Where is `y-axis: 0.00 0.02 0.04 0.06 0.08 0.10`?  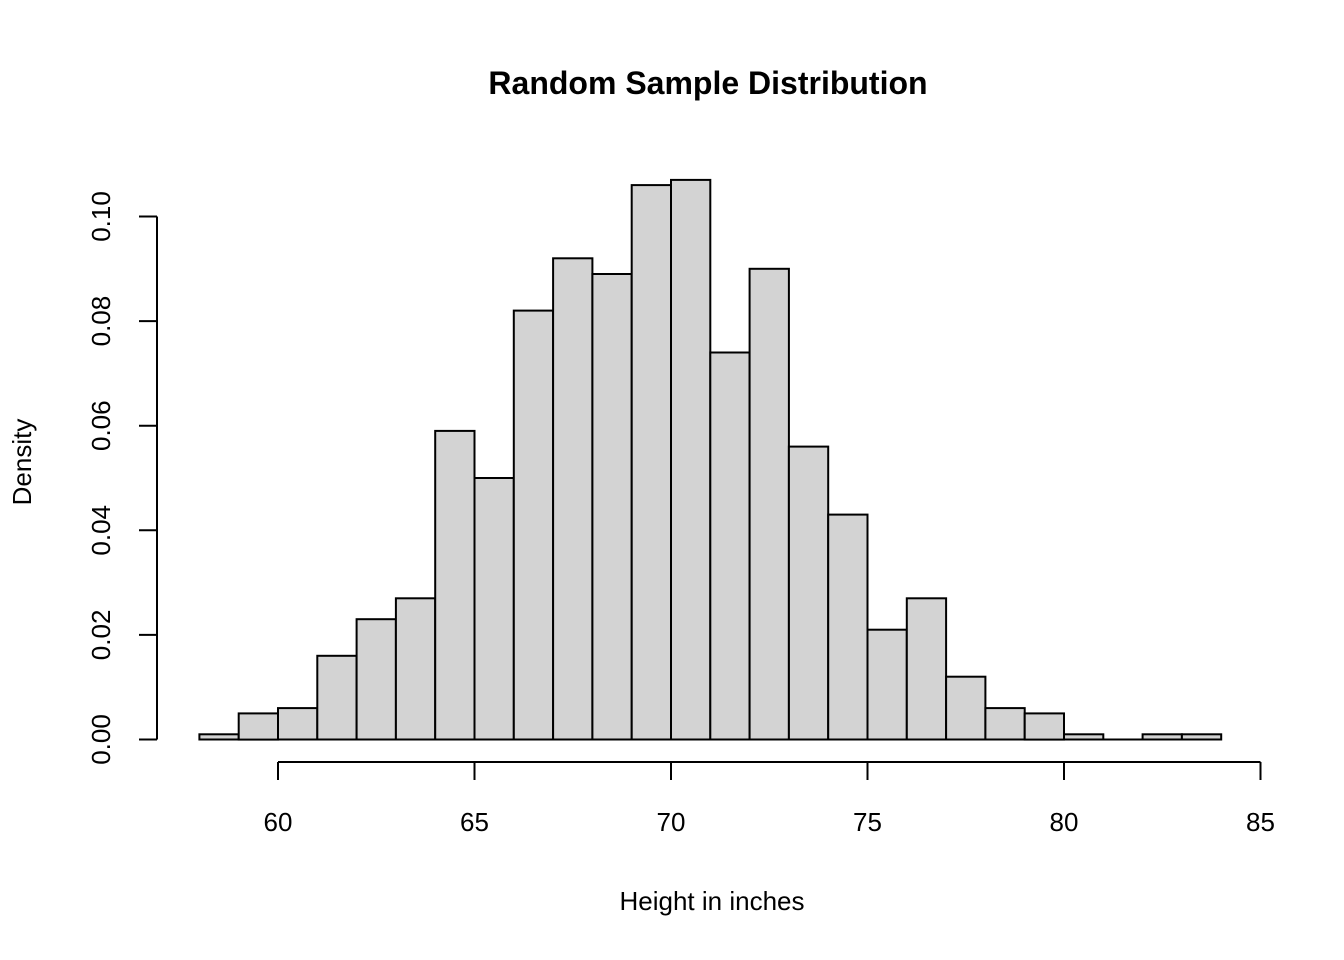 y-axis: 0.00 0.02 0.04 0.06 0.08 0.10 is located at coordinates (122, 478).